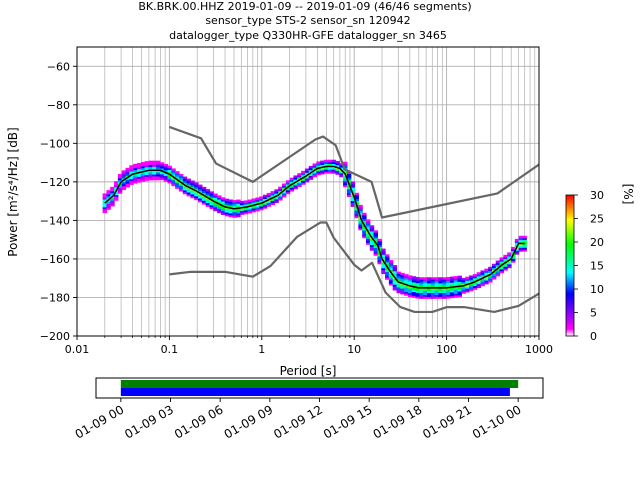 This screenshot has height=480, width=640. Describe the element at coordinates (58, 105) in the screenshot. I see `y-tick-label: −80` at that location.